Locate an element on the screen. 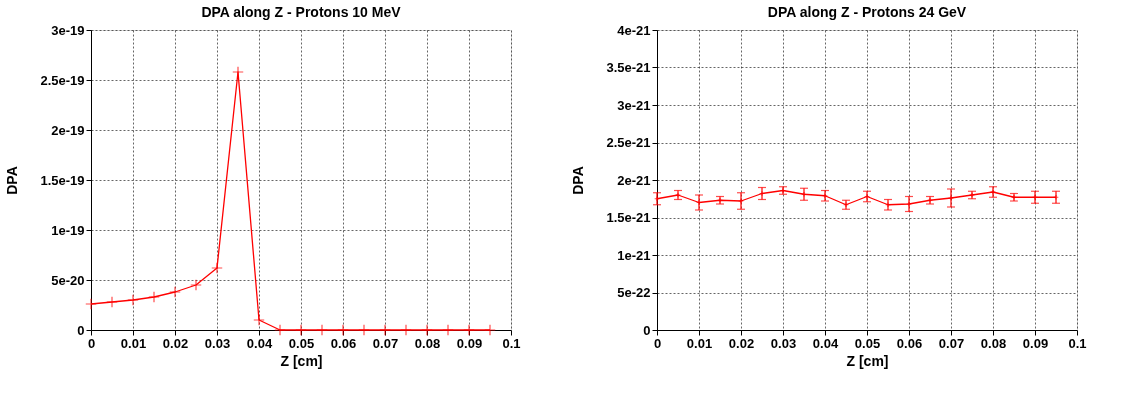  y-tick-label: 2e-21 is located at coordinates (634, 180).